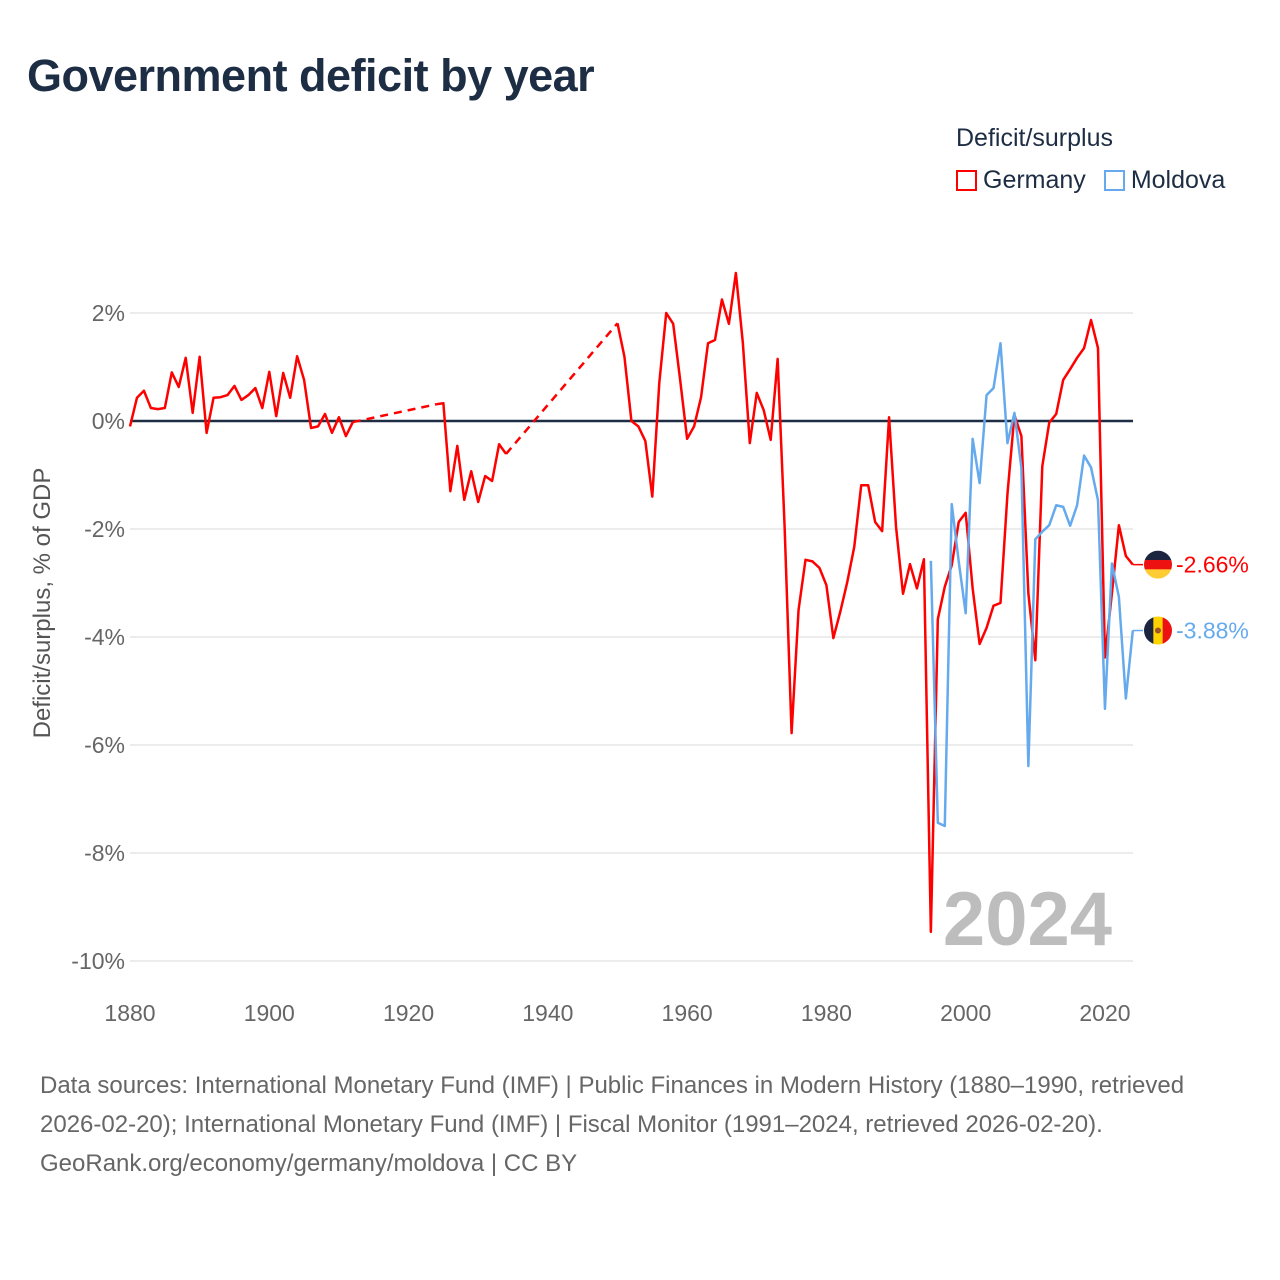 Image resolution: width=1280 pixels, height=1280 pixels. What do you see at coordinates (42, 603) in the screenshot?
I see `y-axis-label: Deficit/surplus, % of GDP` at bounding box center [42, 603].